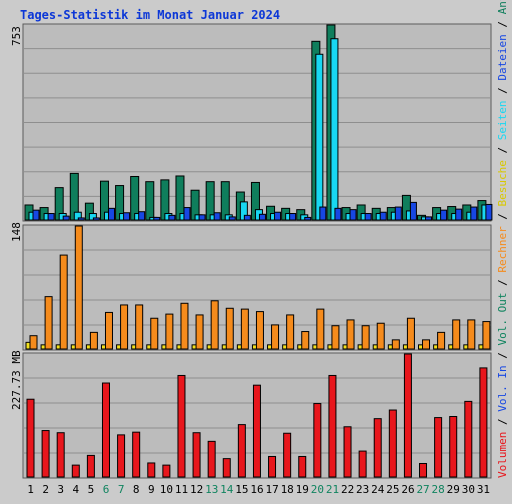 The width and height of the screenshot is (512, 504). Describe the element at coordinates (502, 57) in the screenshot. I see `legend-entry-dateien: Dateien` at that location.